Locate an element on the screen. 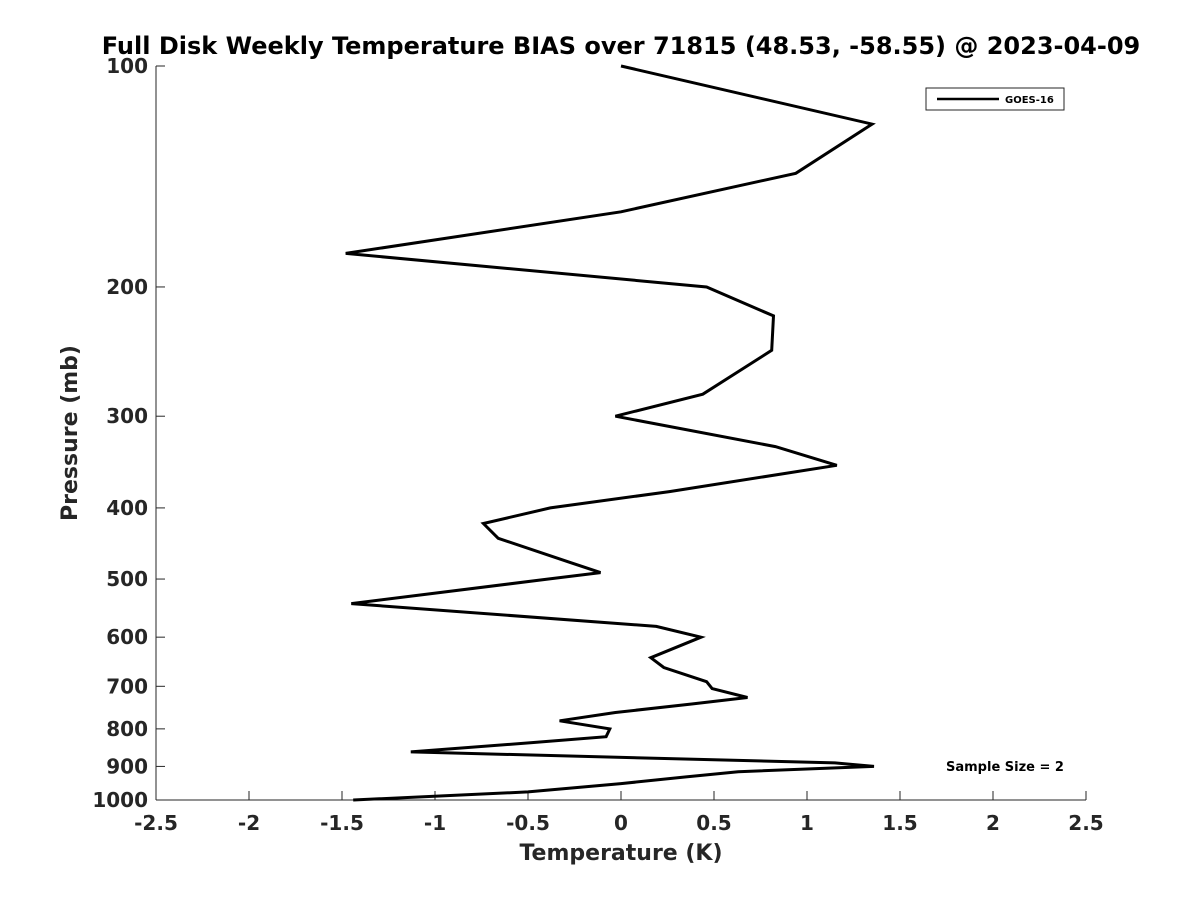  sample-size-annotation: Sample Size = 2 is located at coordinates (1005, 767).